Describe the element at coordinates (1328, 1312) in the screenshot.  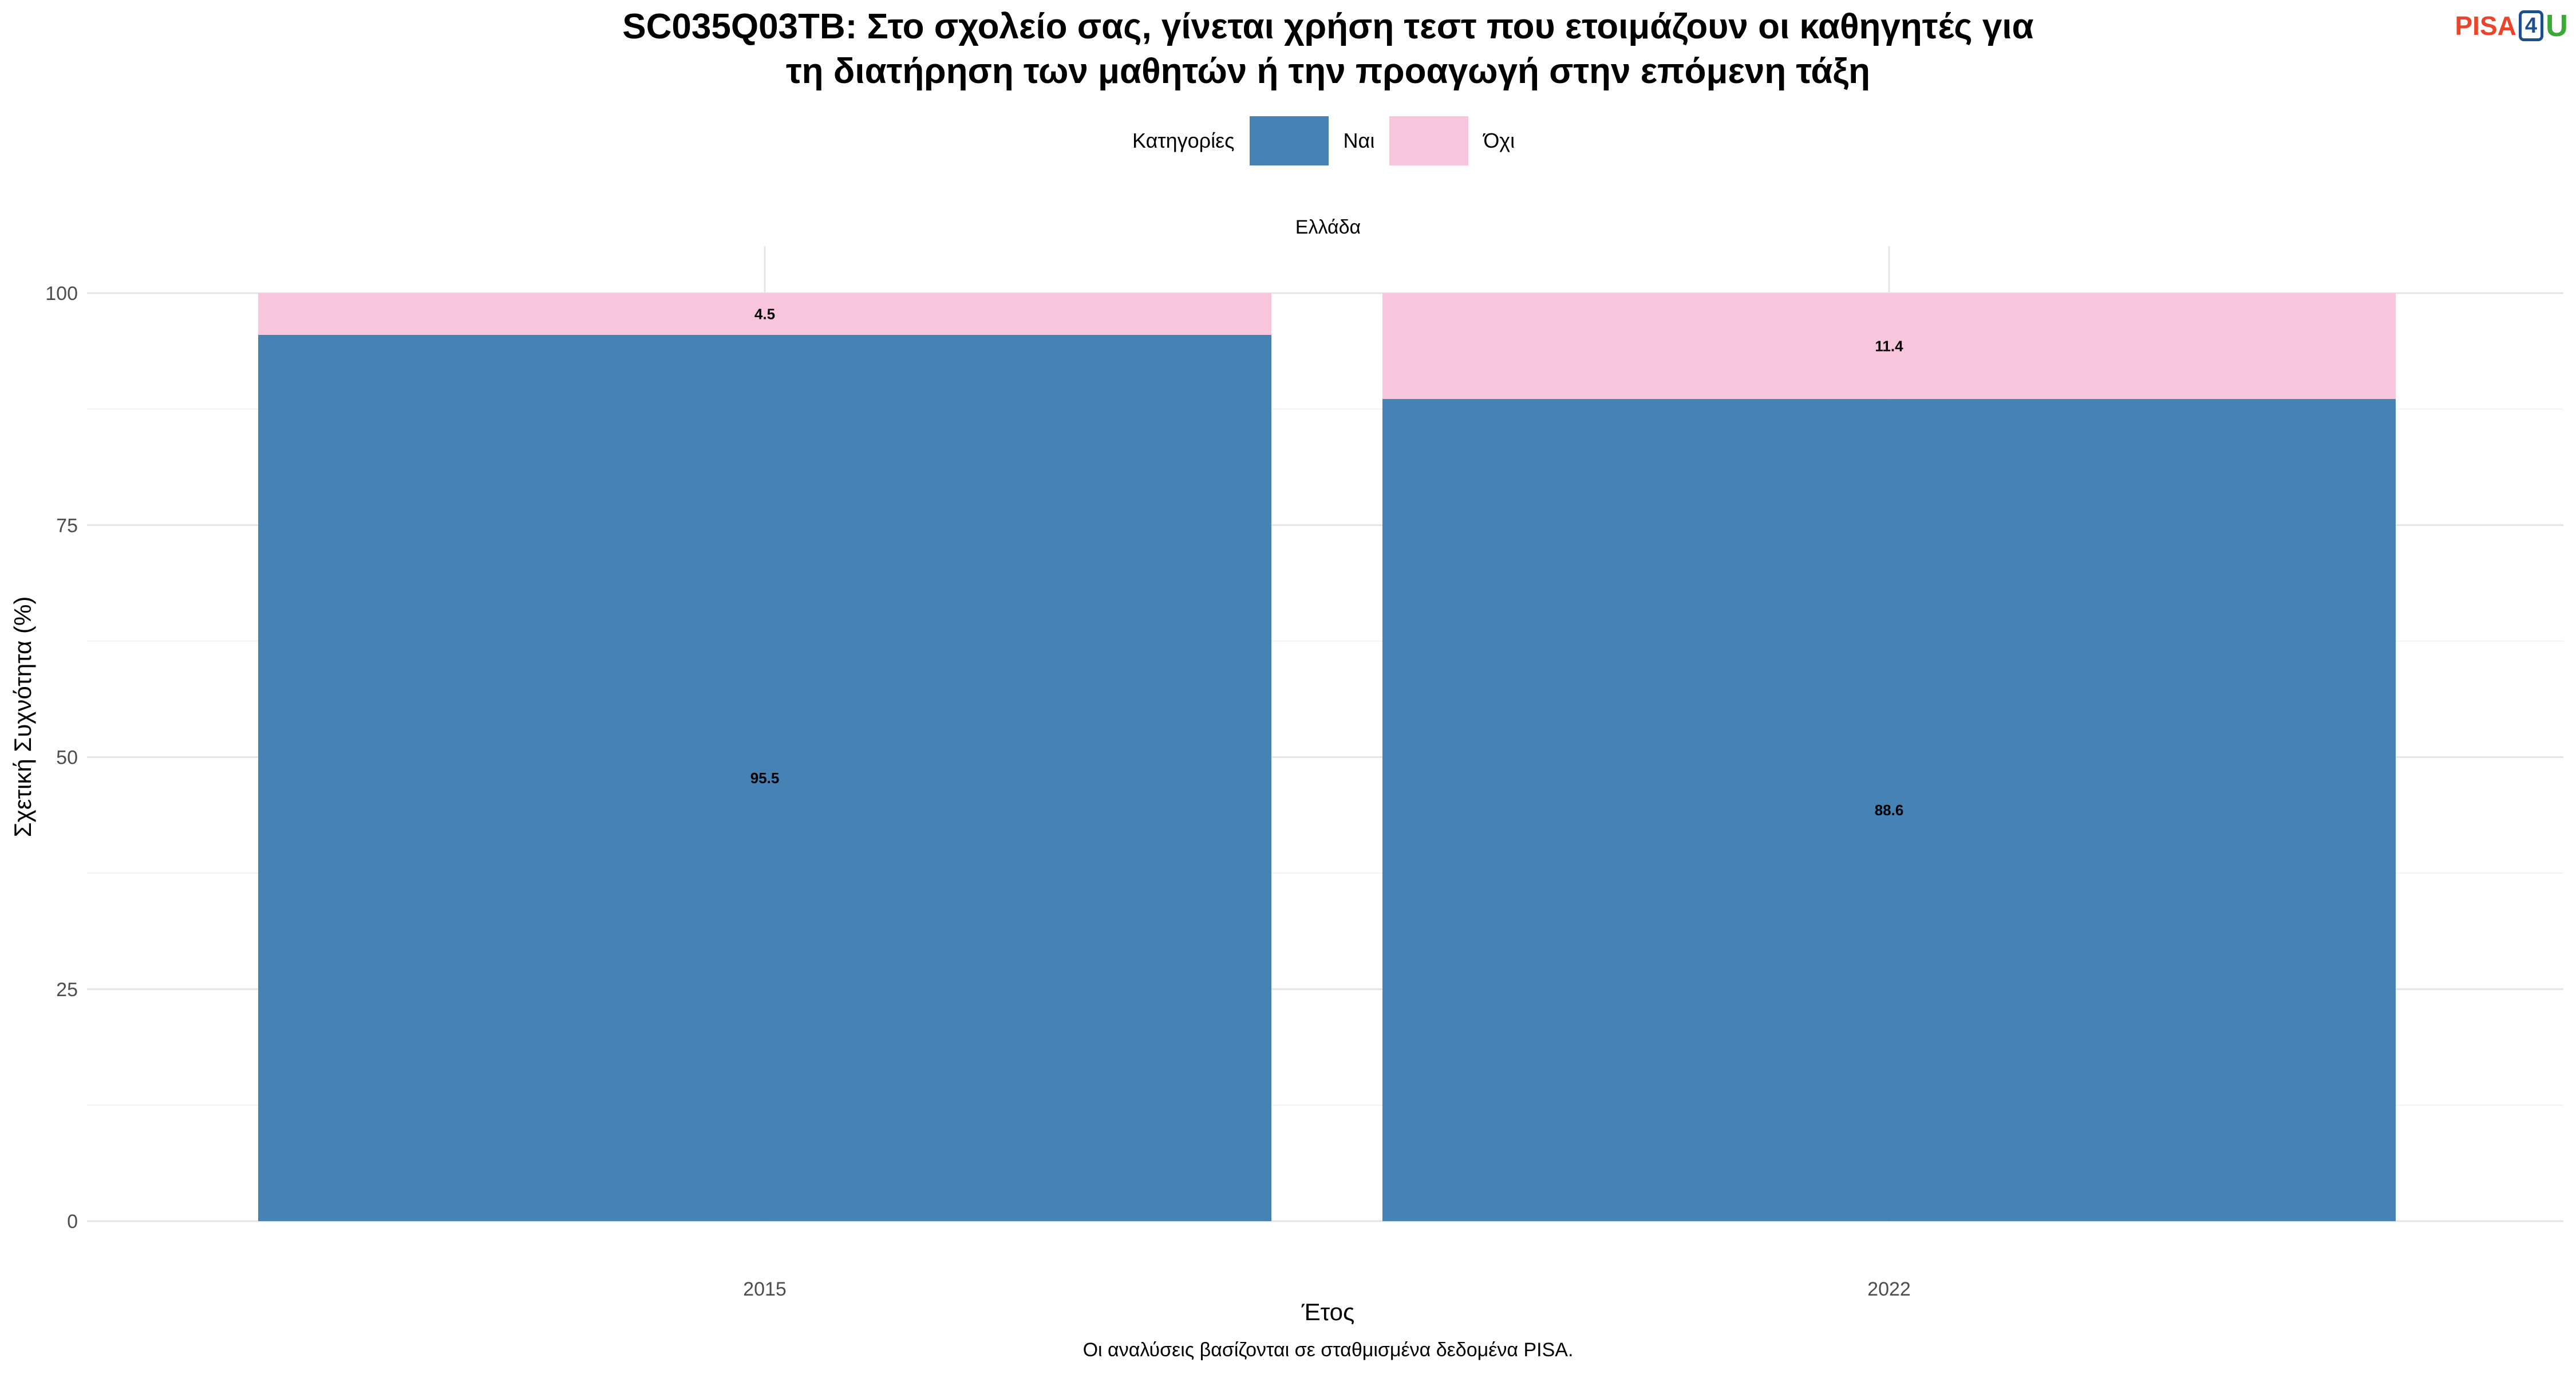
I see `x-axis-label: Έτος` at that location.